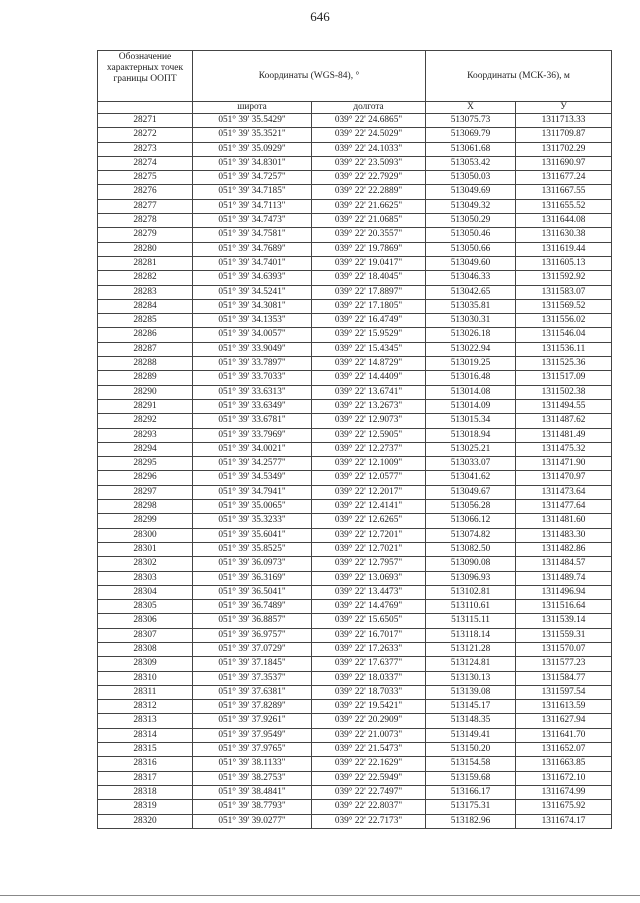 This screenshot has width=640, height=903. What do you see at coordinates (252, 107) in the screenshot?
I see `header-latitude: широта` at bounding box center [252, 107].